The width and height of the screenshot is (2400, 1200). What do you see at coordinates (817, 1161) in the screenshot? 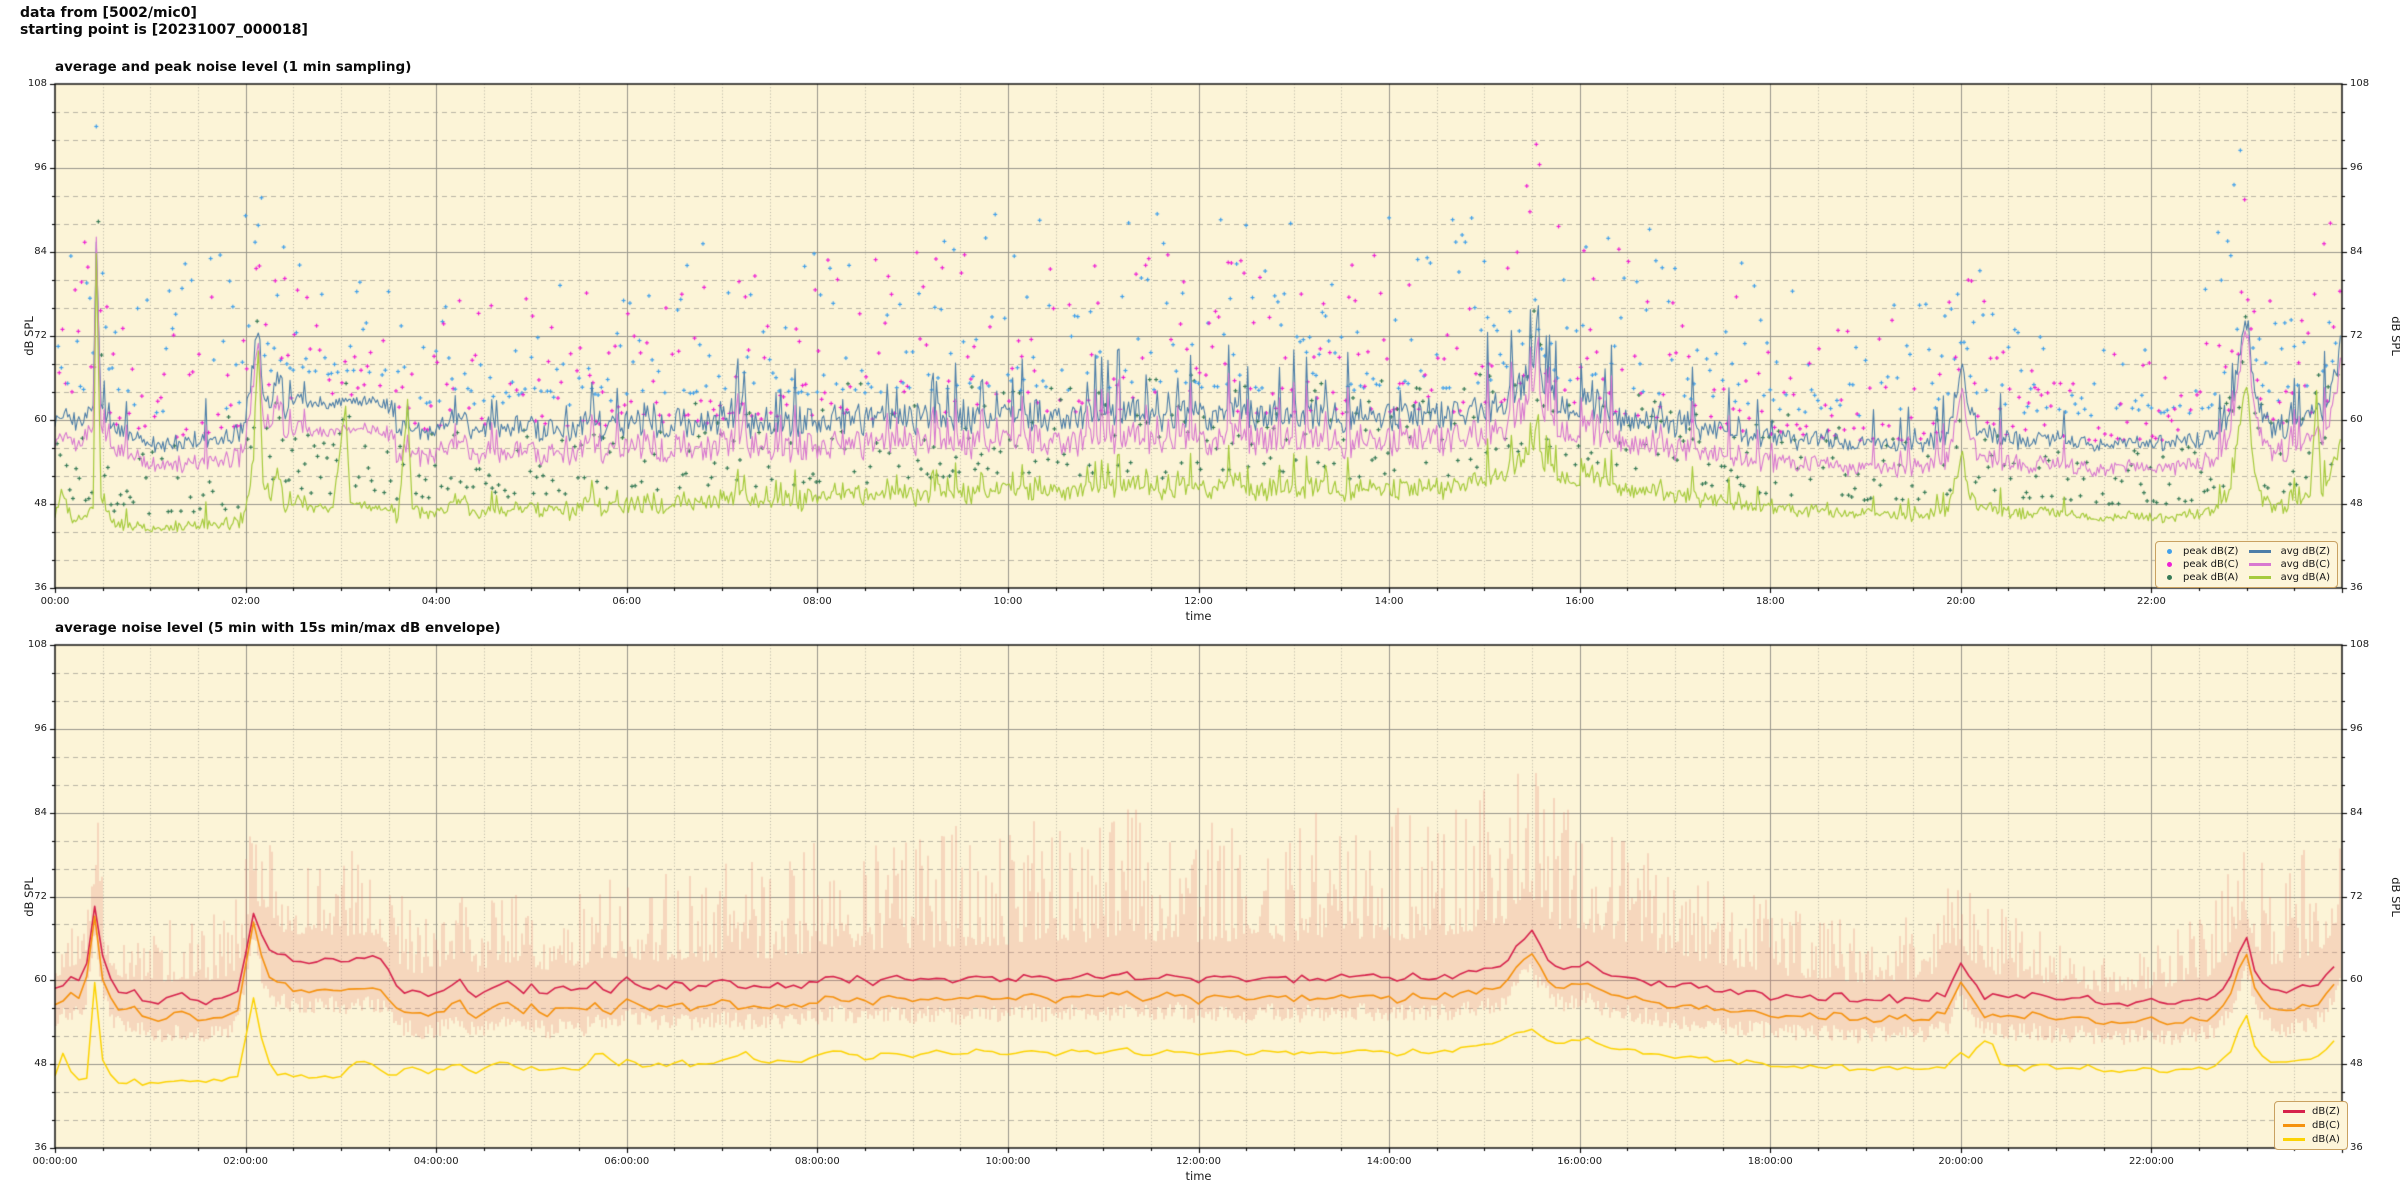
I see `x-tick-label: 08:00:00` at bounding box center [817, 1161].